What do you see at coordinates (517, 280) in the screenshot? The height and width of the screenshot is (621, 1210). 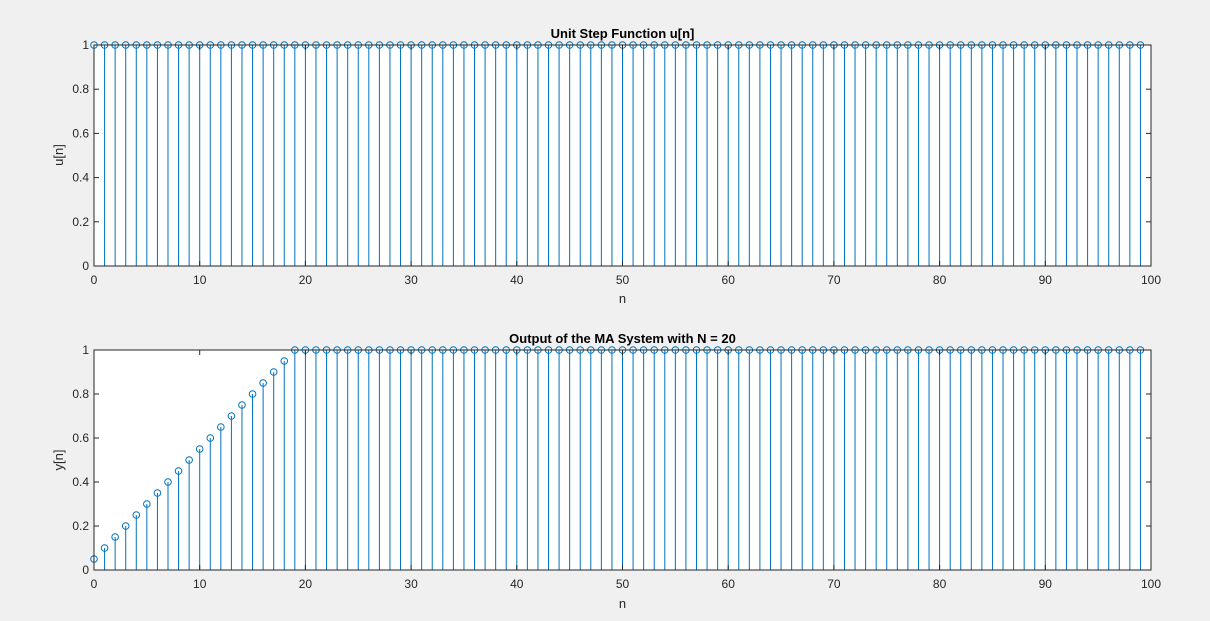 I see `top-x-tick-label: 40` at bounding box center [517, 280].